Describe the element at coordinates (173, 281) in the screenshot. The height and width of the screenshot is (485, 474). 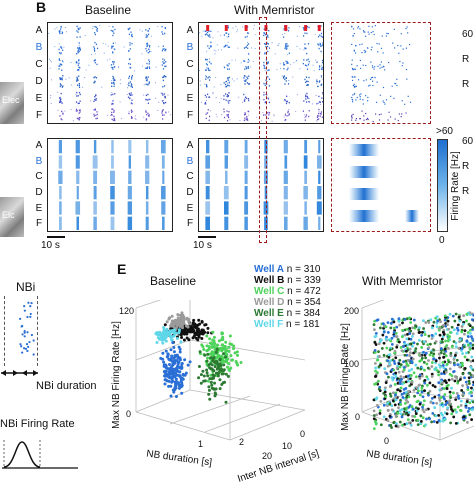
I see `panel-e-baseline-title: Baseline` at that location.